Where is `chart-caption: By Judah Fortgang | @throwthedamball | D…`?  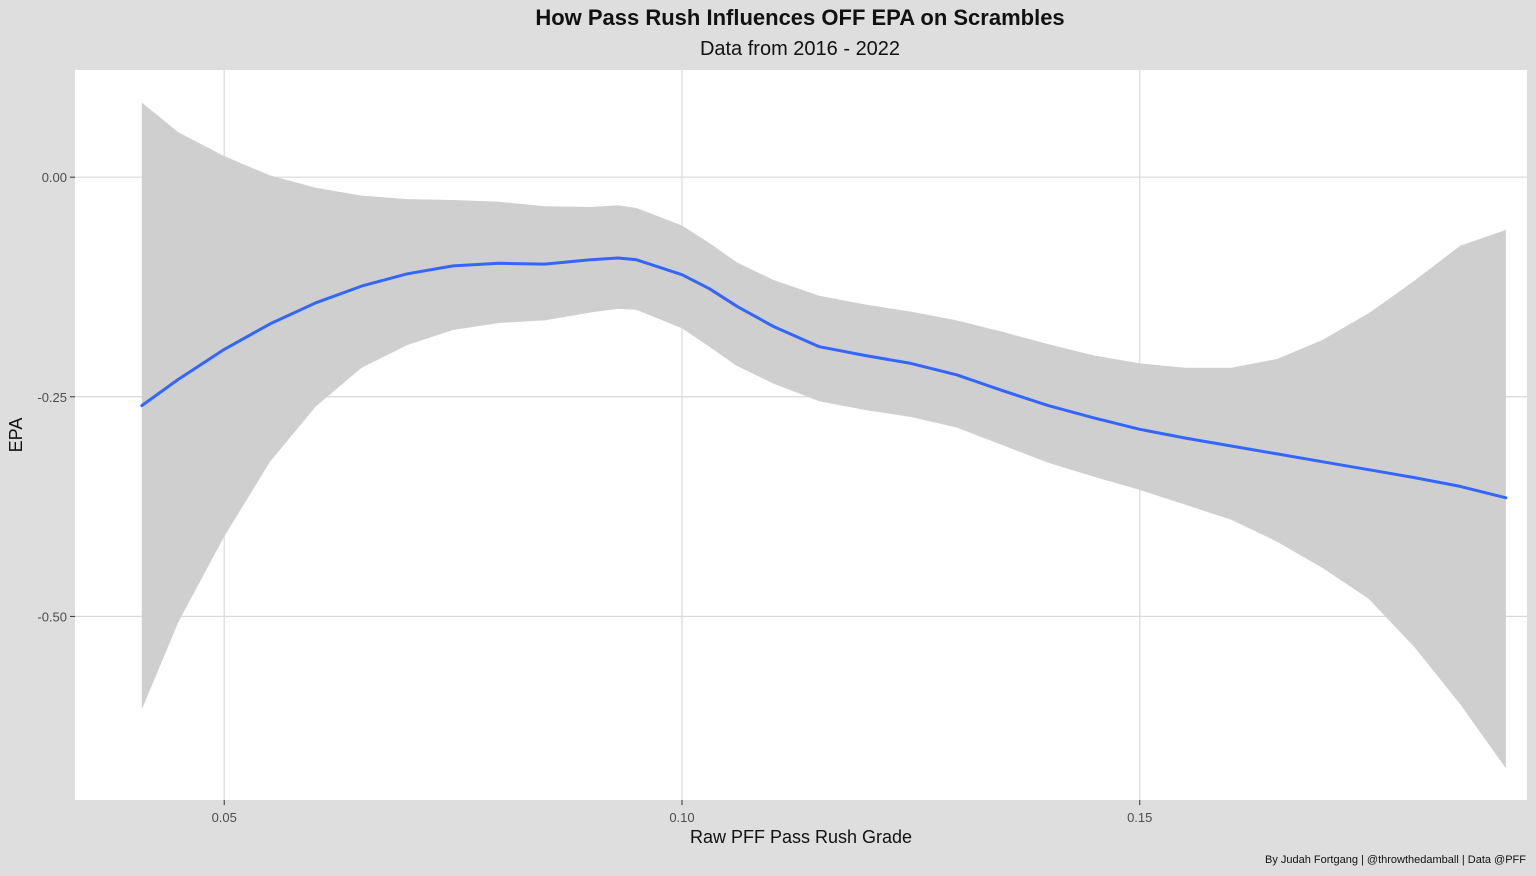
chart-caption: By Judah Fortgang | @throwthedamball | D… is located at coordinates (1395, 860).